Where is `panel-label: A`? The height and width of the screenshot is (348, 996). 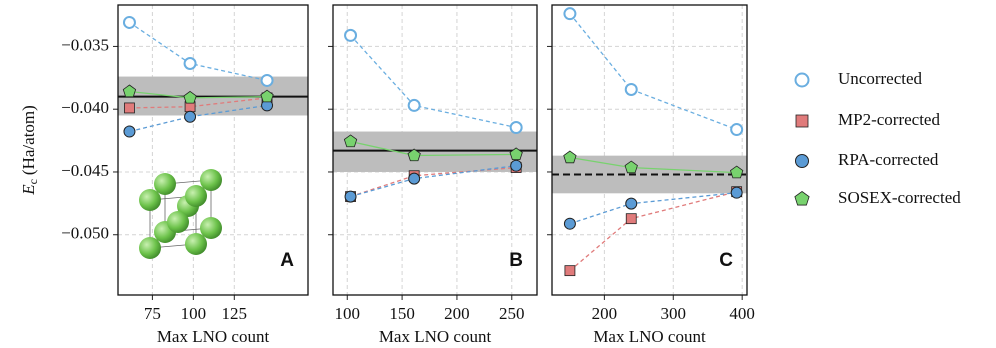
panel-label: A is located at coordinates (287, 260).